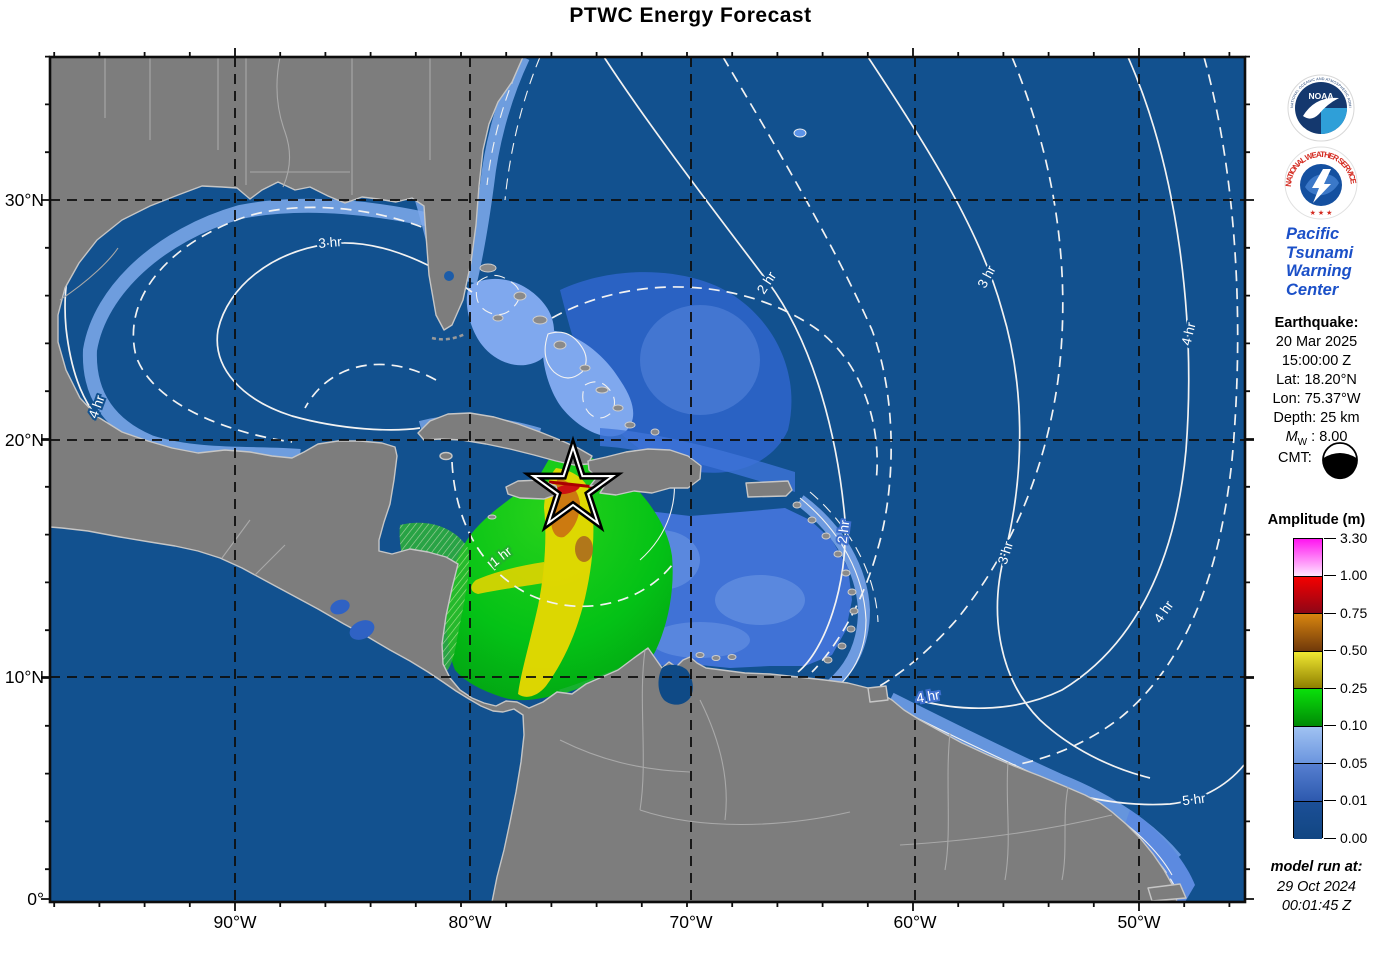  Describe the element at coordinates (507, 578) in the screenshot. I see `energy-arm-yellow` at that location.